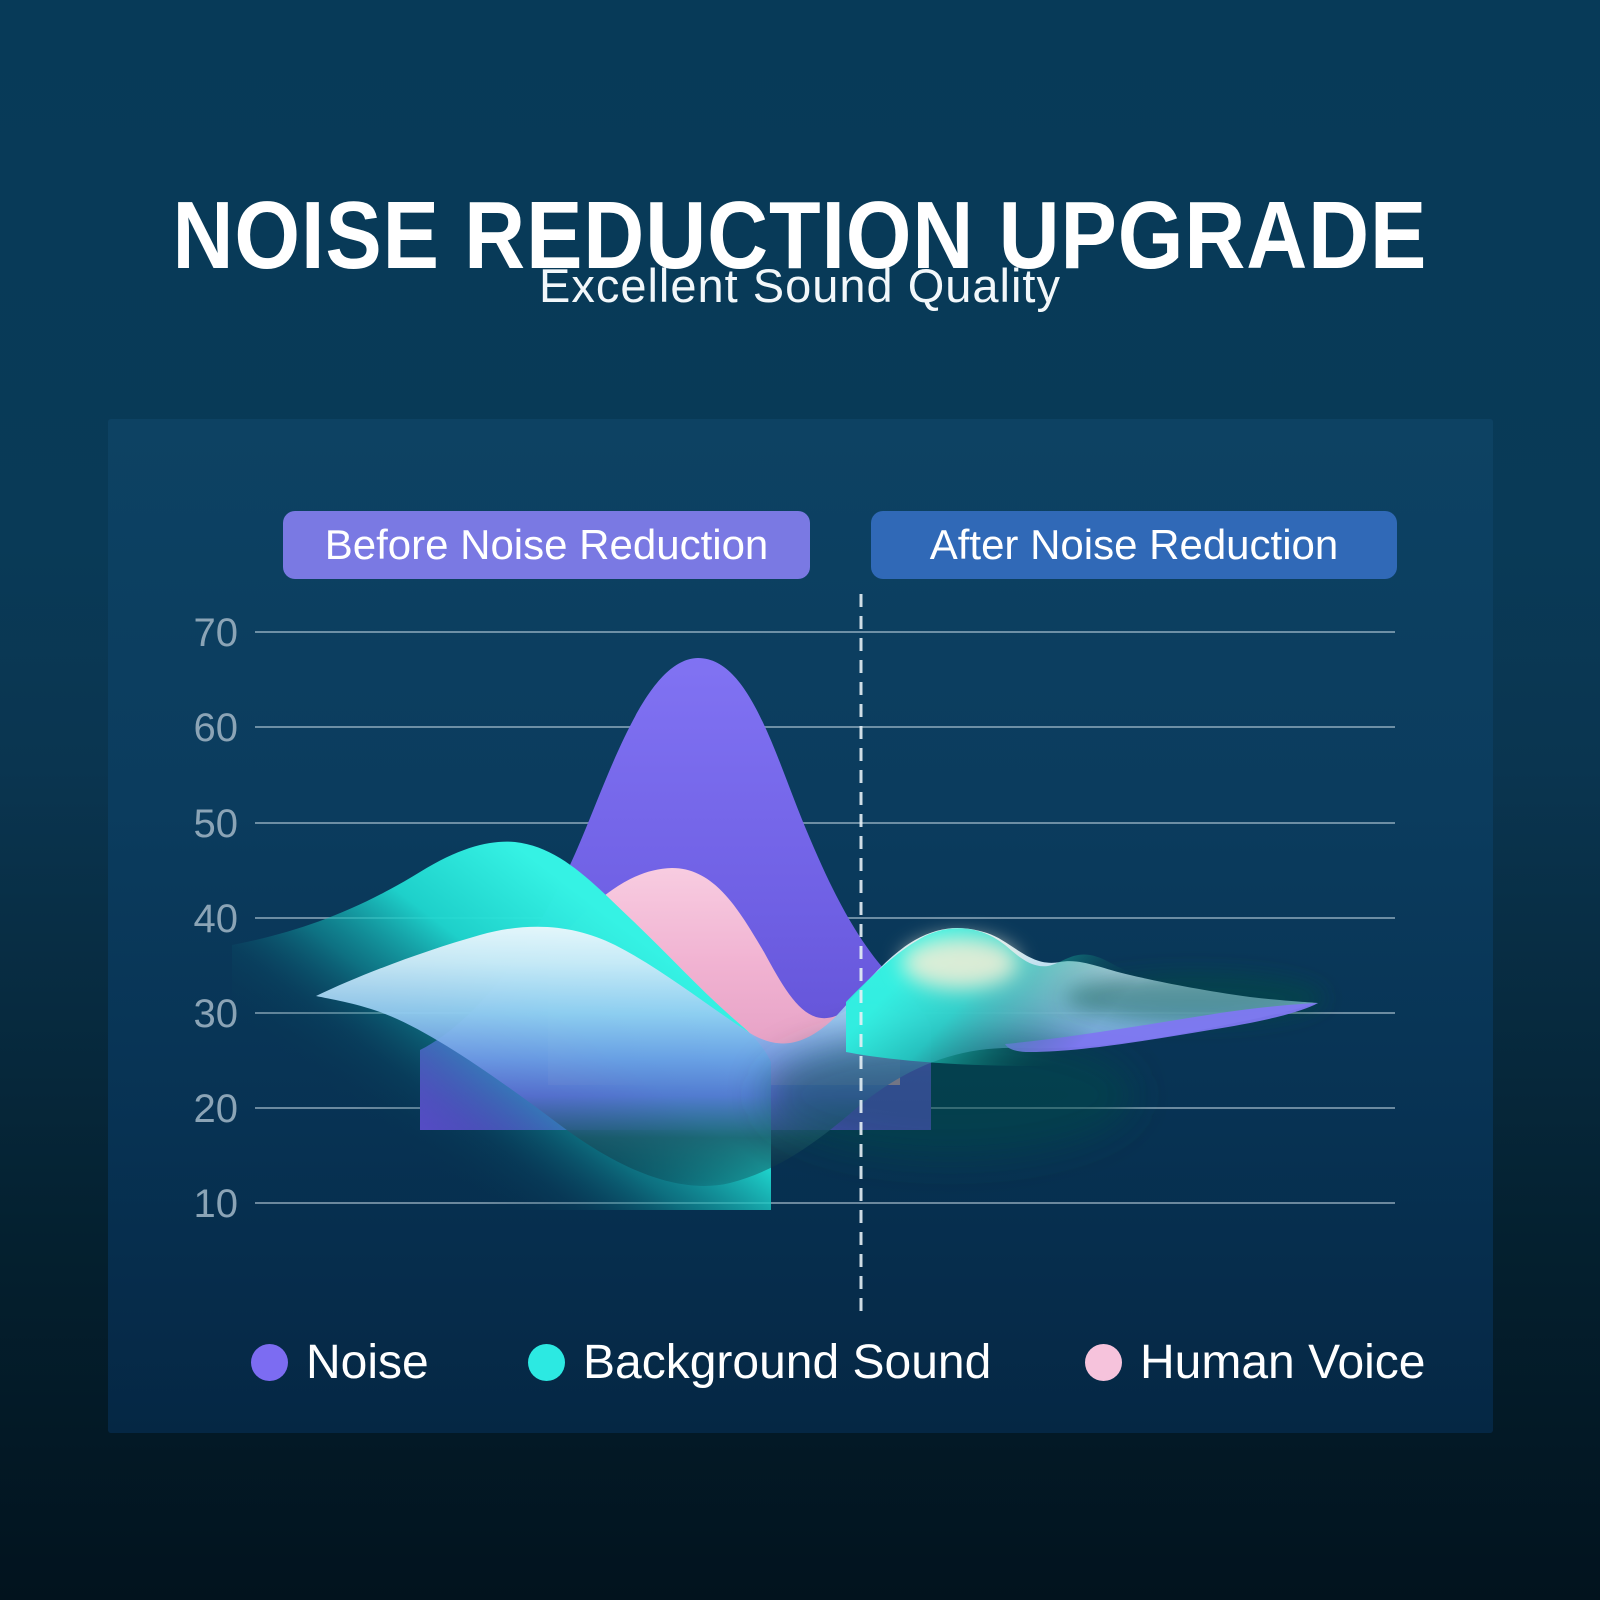  What do you see at coordinates (269, 1362) in the screenshot?
I see `noise-legend-dot-icon` at bounding box center [269, 1362].